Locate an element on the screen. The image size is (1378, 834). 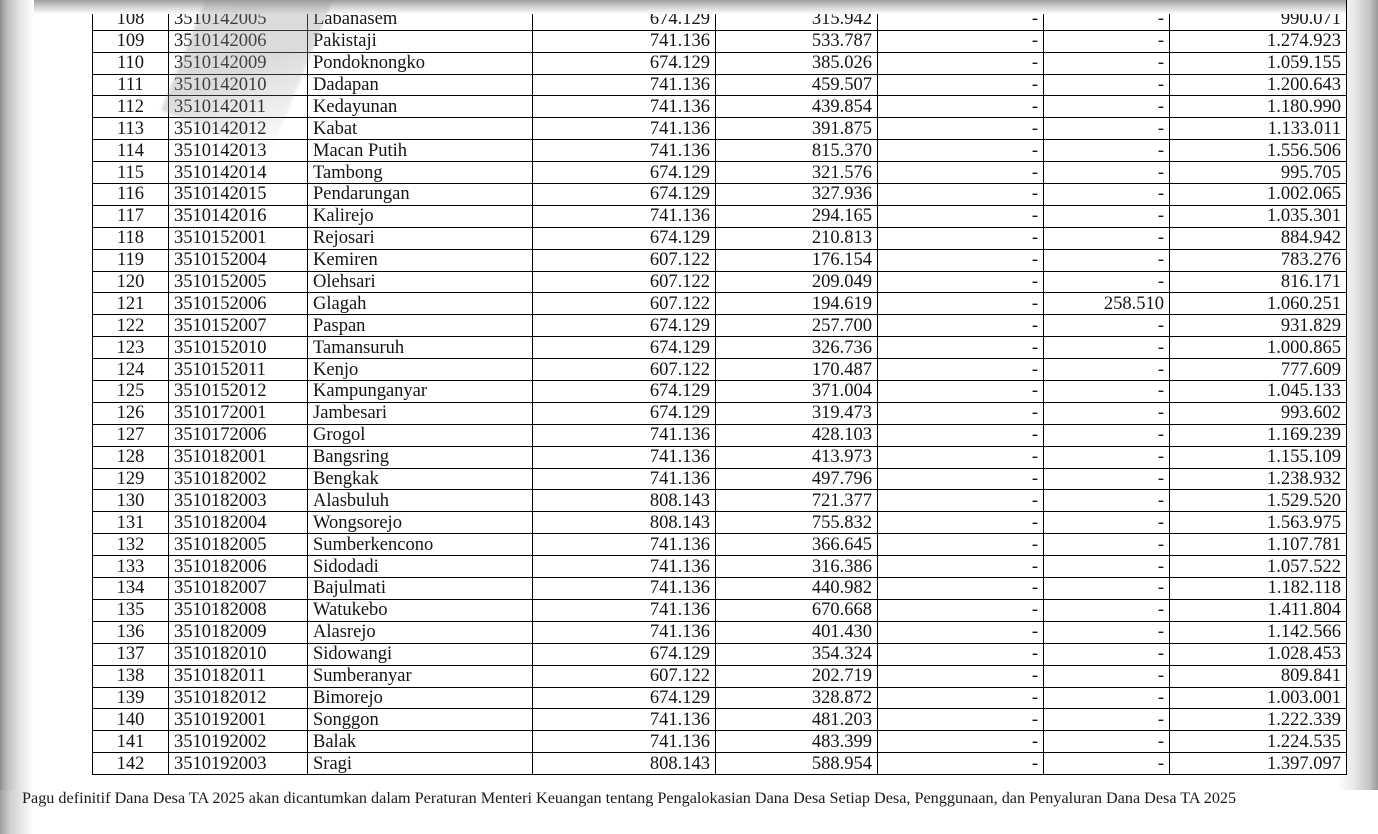
cell-total: 884.942 is located at coordinates (1258, 238).